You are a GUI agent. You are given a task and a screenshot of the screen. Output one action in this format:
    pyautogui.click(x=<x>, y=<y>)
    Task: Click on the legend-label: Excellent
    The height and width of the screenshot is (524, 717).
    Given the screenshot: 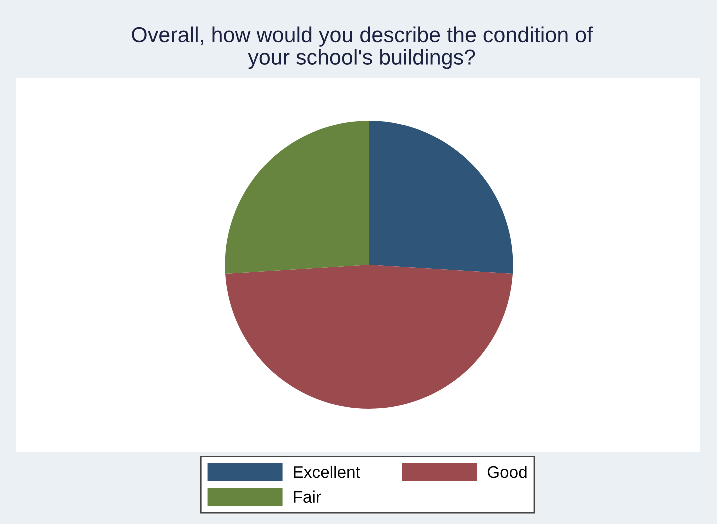 What is the action you would take?
    pyautogui.click(x=327, y=472)
    